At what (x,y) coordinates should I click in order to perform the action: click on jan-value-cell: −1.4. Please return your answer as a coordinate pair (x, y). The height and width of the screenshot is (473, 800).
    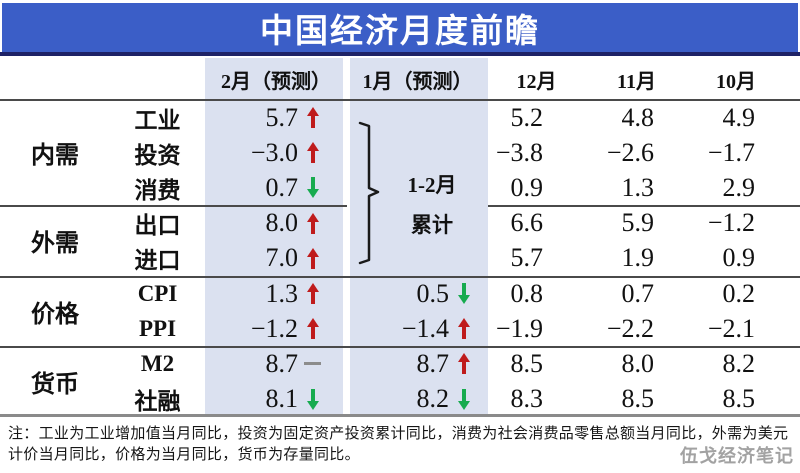
    Looking at the image, I should click on (417, 328).